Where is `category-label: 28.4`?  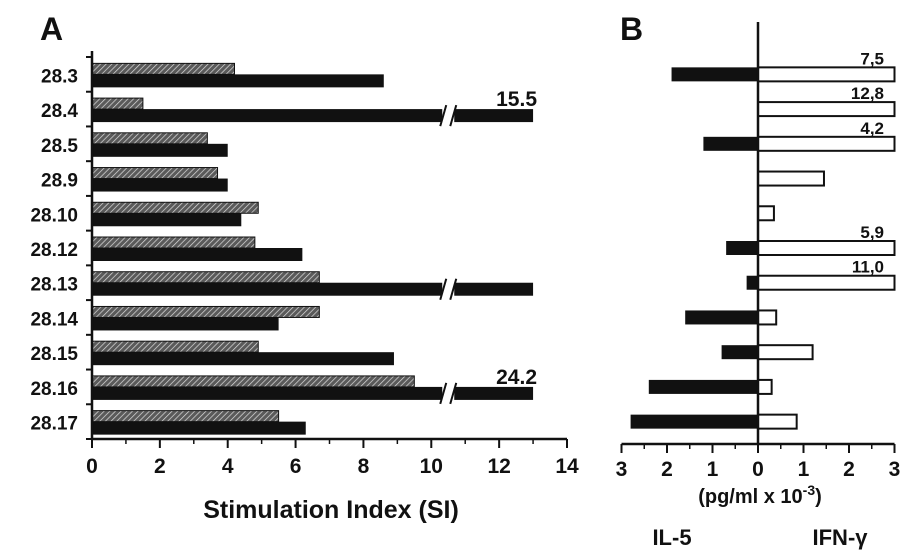
category-label: 28.4 is located at coordinates (59, 111).